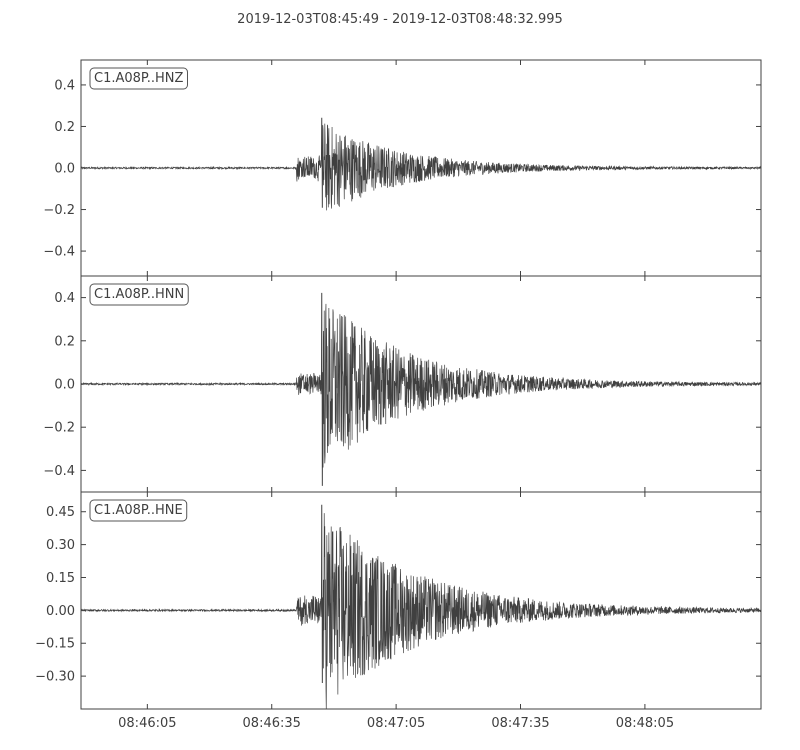 The width and height of the screenshot is (800, 750). I want to click on x-tick-label: 08:48:05, so click(645, 723).